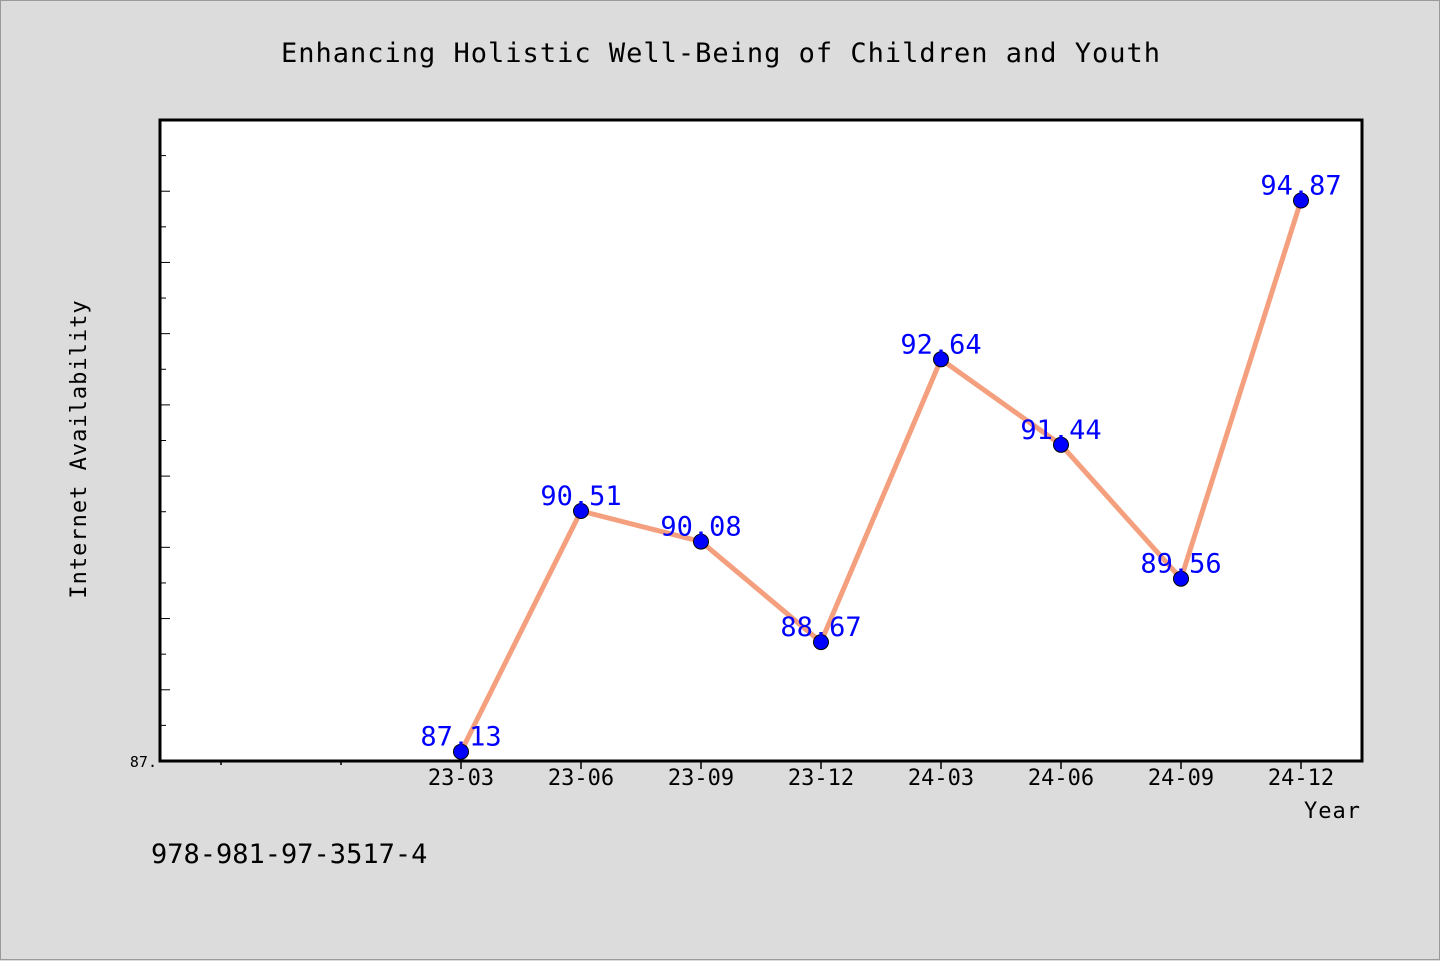 The width and height of the screenshot is (1440, 961). What do you see at coordinates (1060, 430) in the screenshot?
I see `data-label: 91.44` at bounding box center [1060, 430].